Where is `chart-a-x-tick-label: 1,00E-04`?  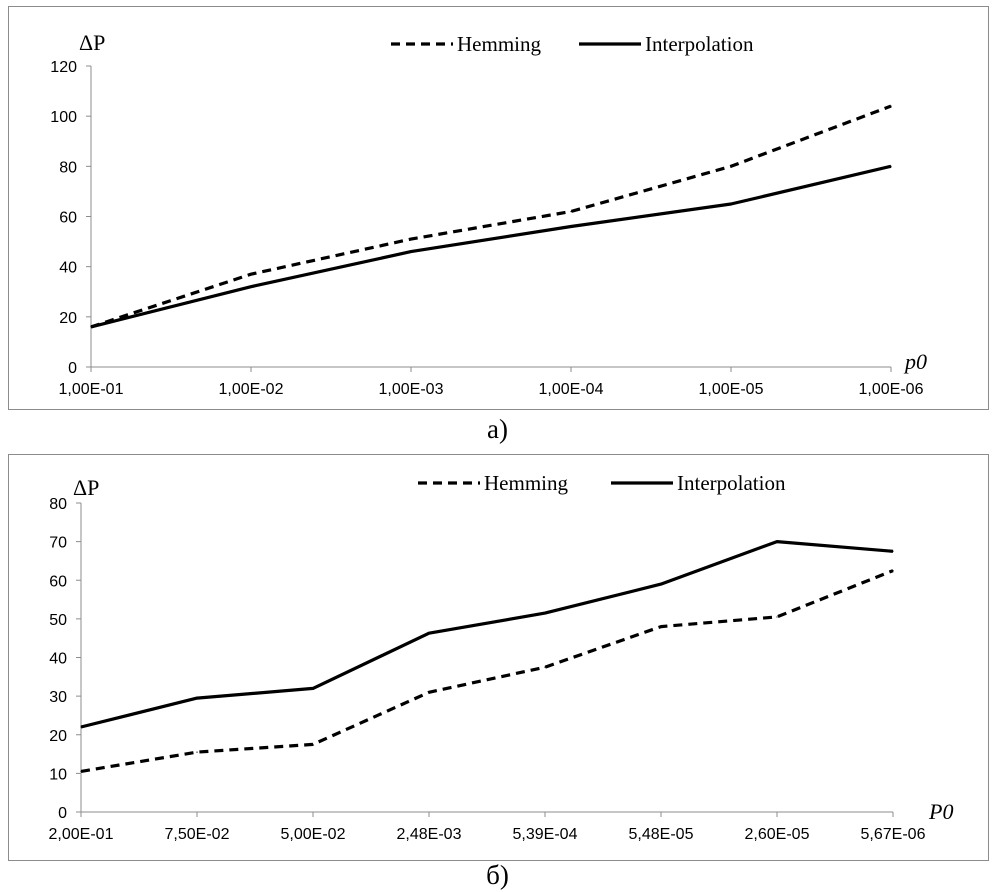
chart-a-x-tick-label: 1,00E-04 is located at coordinates (571, 389).